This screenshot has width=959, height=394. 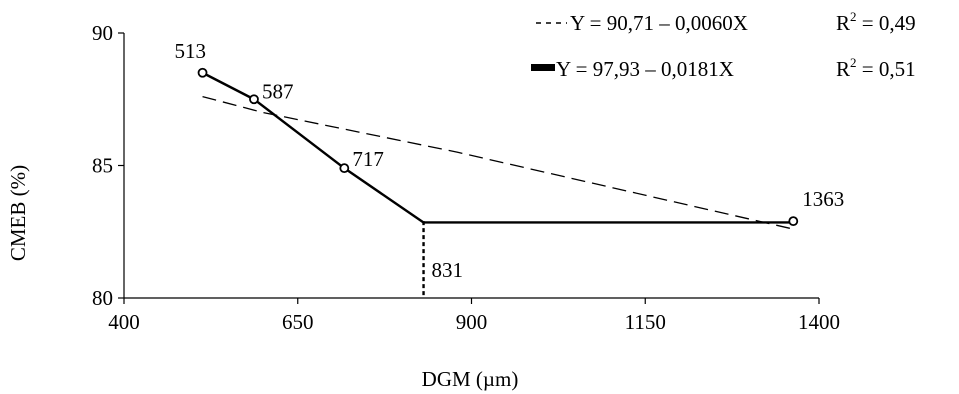 I want to click on legend-item-solid: Y = 97,93 – 0,0181X R2 = 0,51, so click(x=723, y=68).